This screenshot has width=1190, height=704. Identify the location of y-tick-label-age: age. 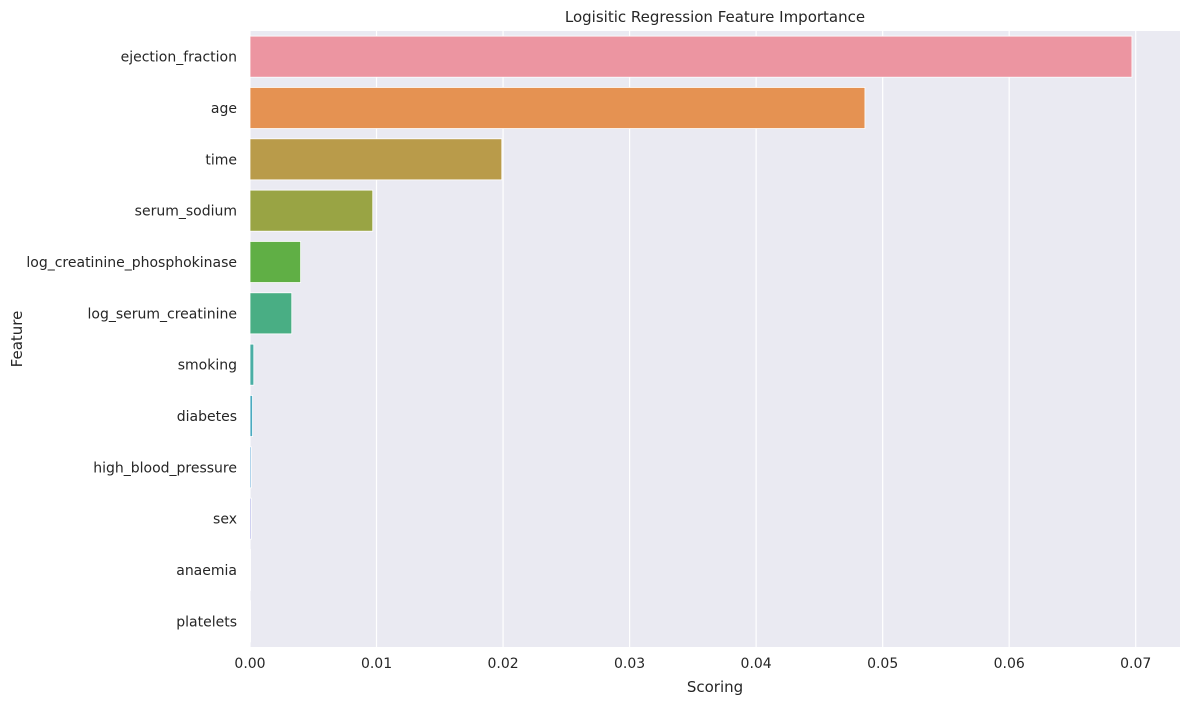
(224, 109).